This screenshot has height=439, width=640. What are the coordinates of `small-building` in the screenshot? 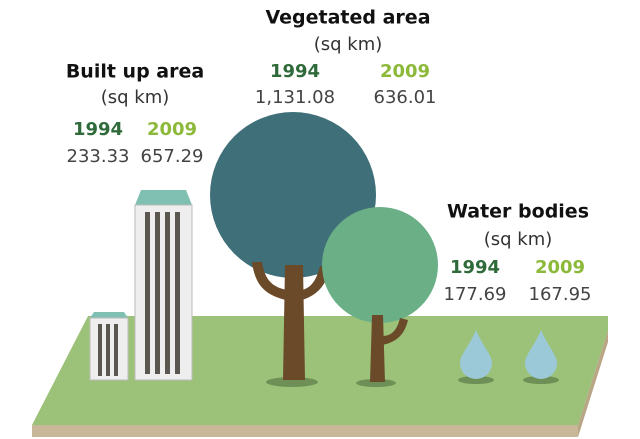 It's located at (109, 346).